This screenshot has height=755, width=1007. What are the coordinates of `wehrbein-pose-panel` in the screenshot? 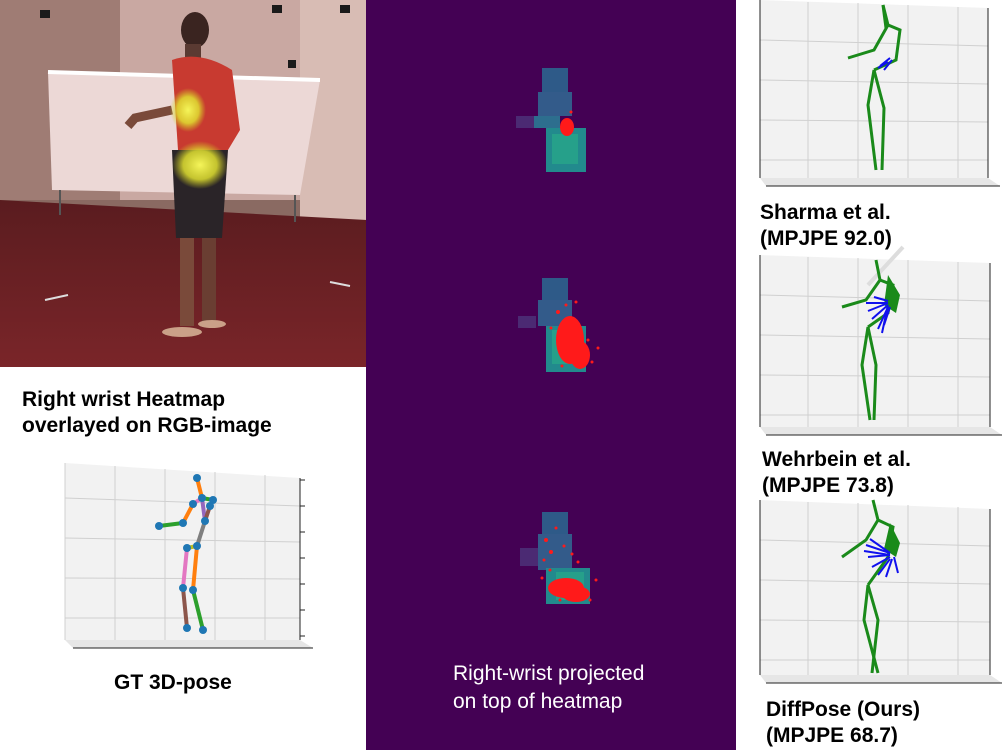 It's located at (872, 342).